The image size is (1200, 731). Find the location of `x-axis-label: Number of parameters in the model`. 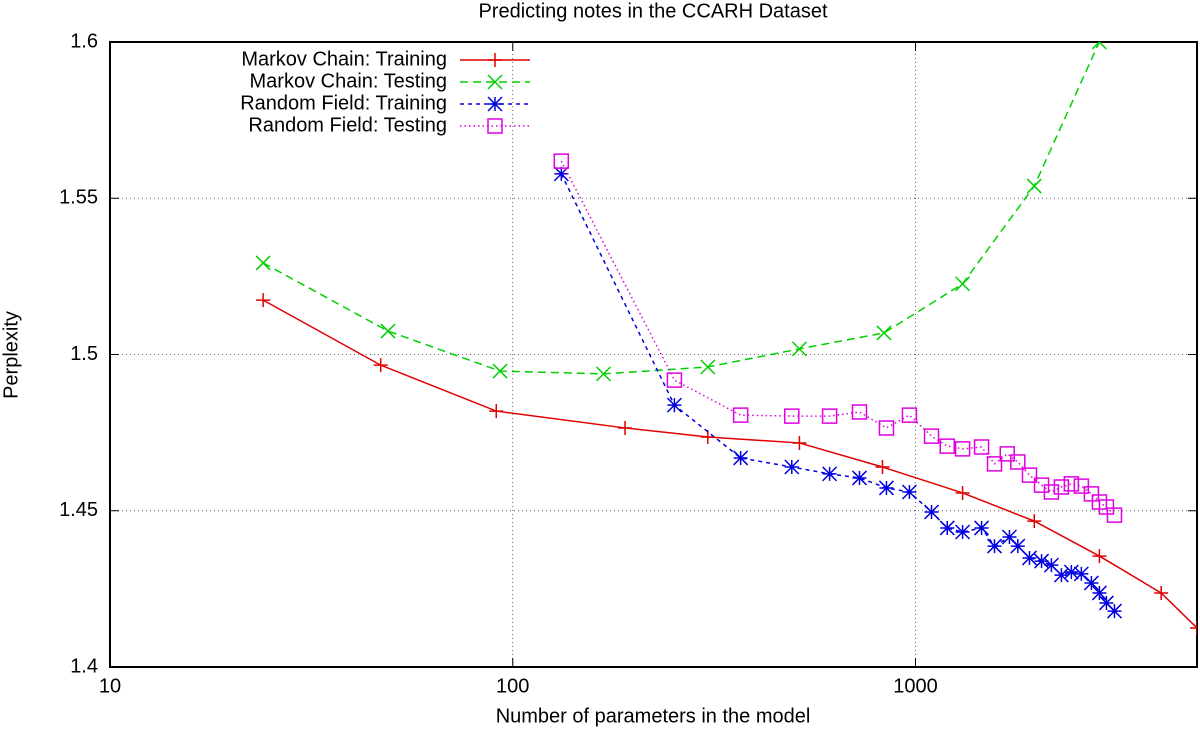

x-axis-label: Number of parameters in the model is located at coordinates (653, 716).